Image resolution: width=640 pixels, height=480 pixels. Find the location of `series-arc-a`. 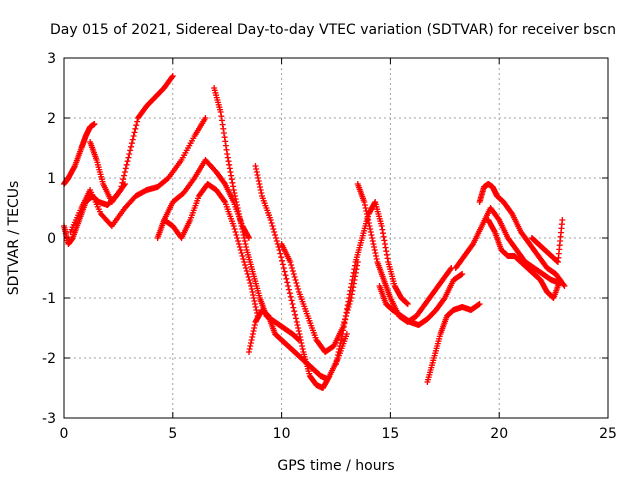

series-arc-a is located at coordinates (79, 154).